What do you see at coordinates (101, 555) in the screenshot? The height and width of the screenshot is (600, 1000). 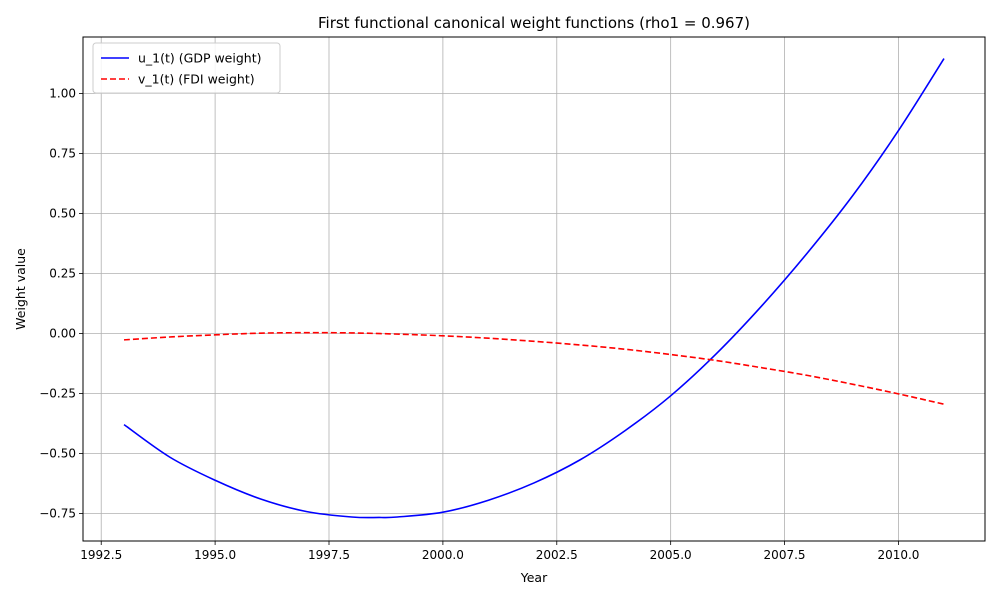 I see `x-tick-label: 1992.5` at bounding box center [101, 555].